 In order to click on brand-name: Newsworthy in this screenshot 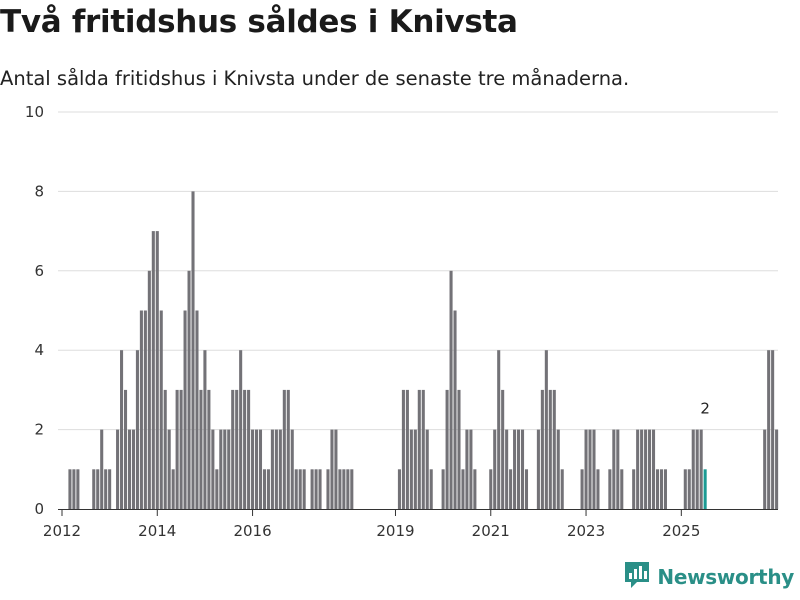, I will do `click(725, 577)`.